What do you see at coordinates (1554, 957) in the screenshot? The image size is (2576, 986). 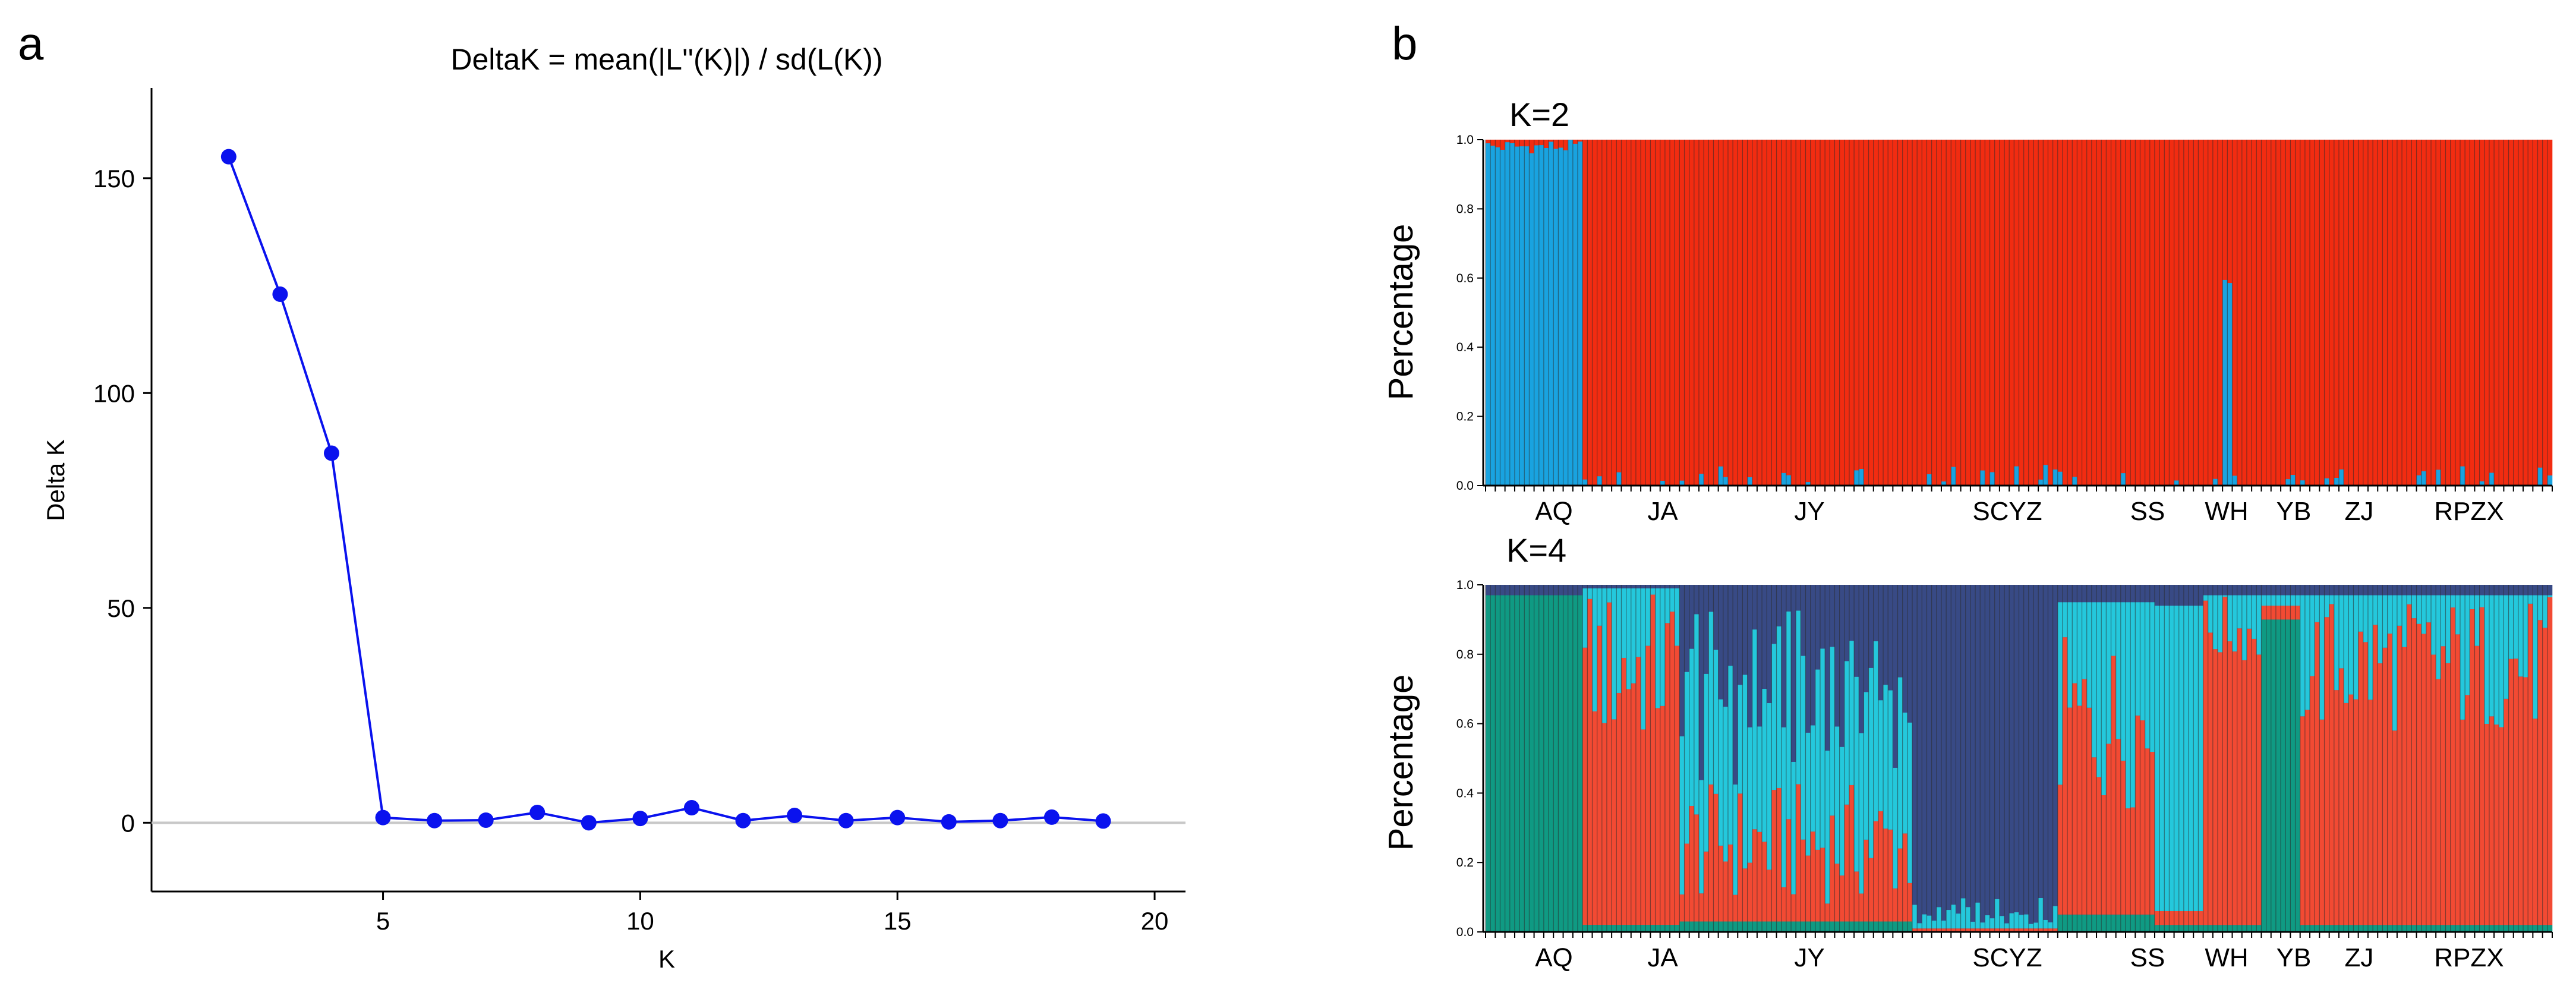 I see `k4-population-label: AQ` at bounding box center [1554, 957].